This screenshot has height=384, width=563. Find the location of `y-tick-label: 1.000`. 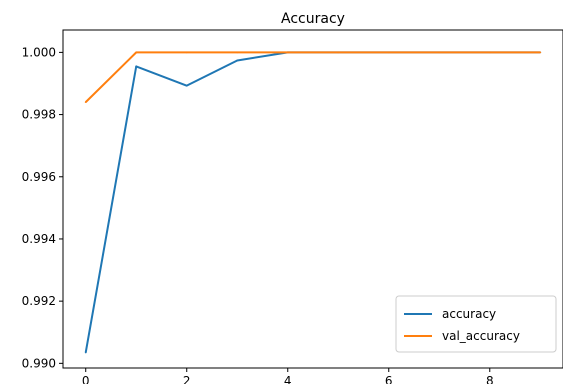

y-tick-label: 1.000 is located at coordinates (39, 52).